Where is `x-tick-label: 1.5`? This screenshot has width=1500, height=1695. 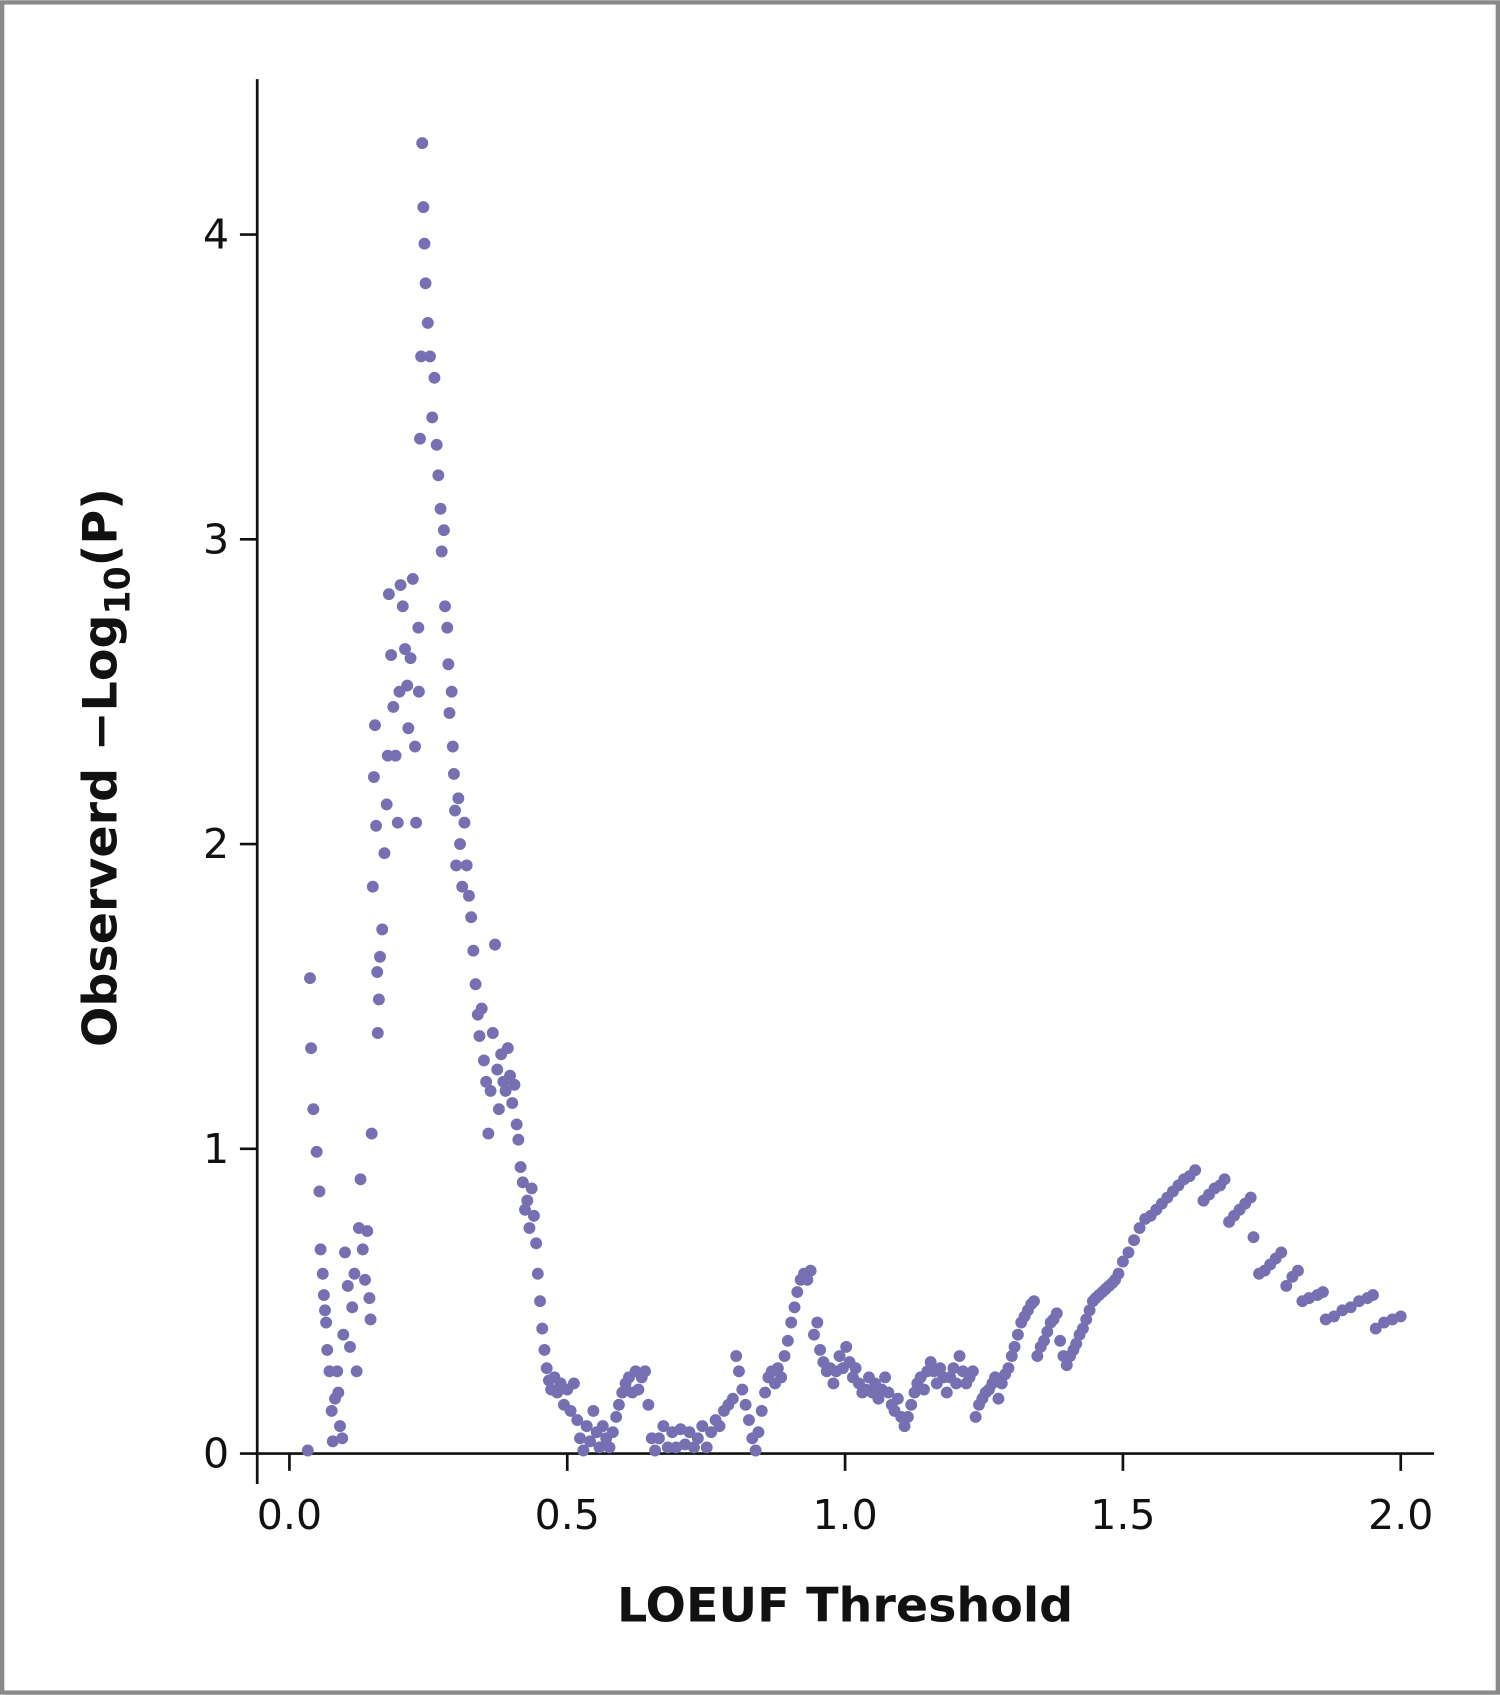 x-tick-label: 1.5 is located at coordinates (1122, 1515).